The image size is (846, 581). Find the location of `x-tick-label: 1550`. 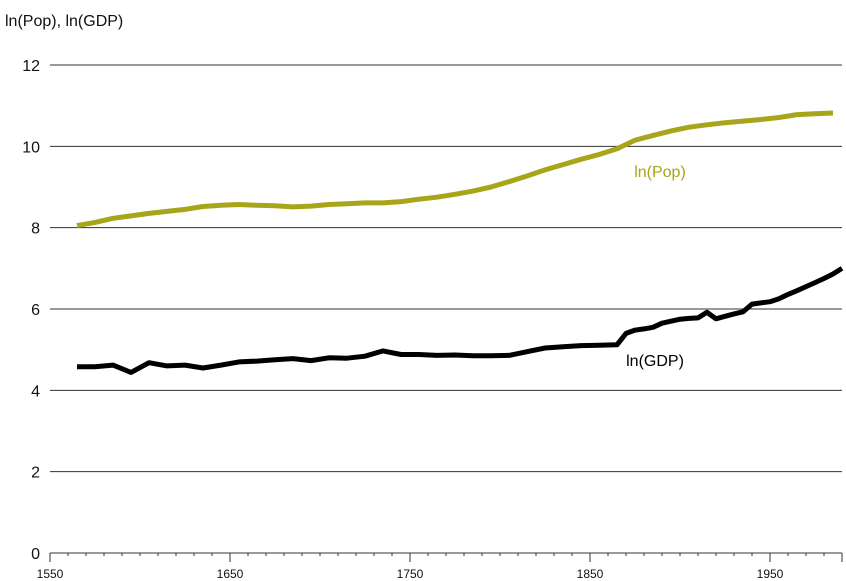

x-tick-label: 1550 is located at coordinates (50, 574).